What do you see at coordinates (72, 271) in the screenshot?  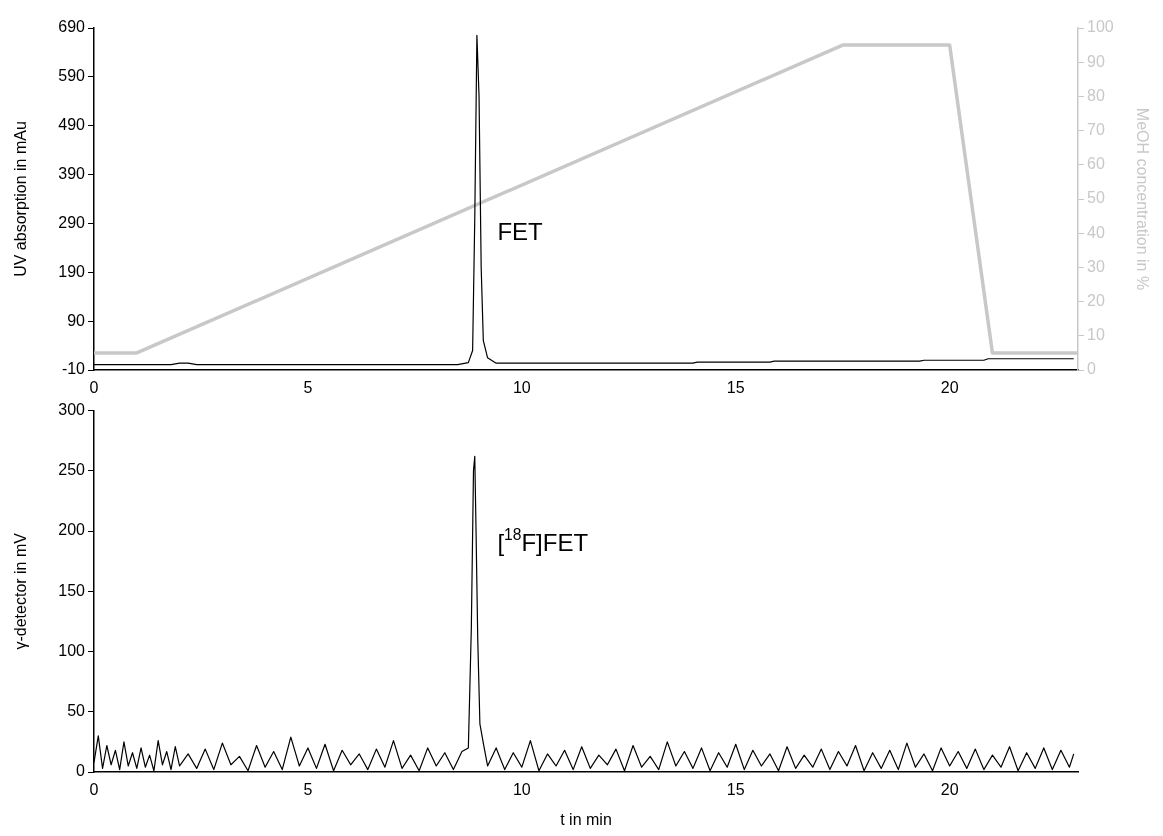 I see `y-tick-label: 190` at bounding box center [72, 271].